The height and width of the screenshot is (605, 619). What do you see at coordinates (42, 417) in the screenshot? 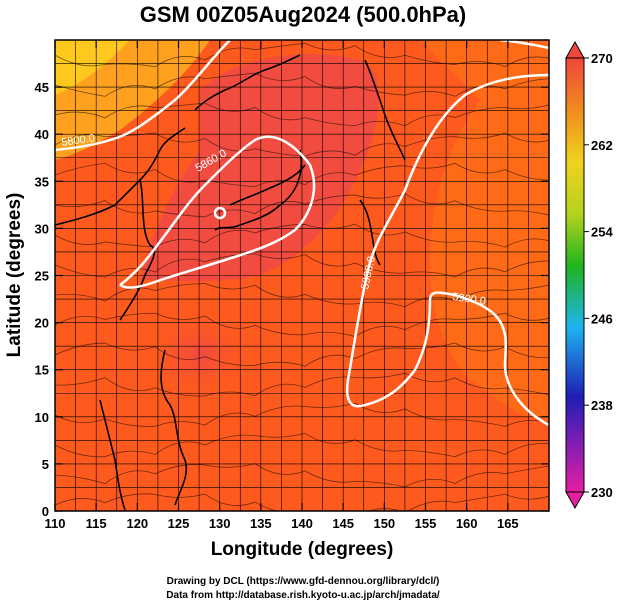
I see `y-tick-label: 10` at bounding box center [42, 417].